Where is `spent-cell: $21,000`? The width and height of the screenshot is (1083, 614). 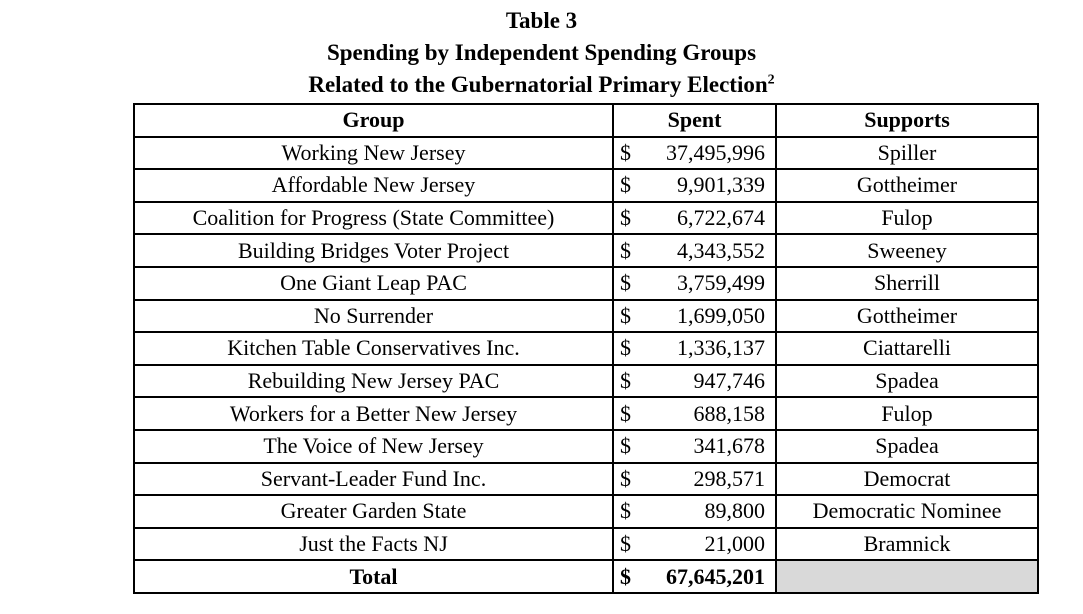
spent-cell: $21,000 is located at coordinates (694, 544).